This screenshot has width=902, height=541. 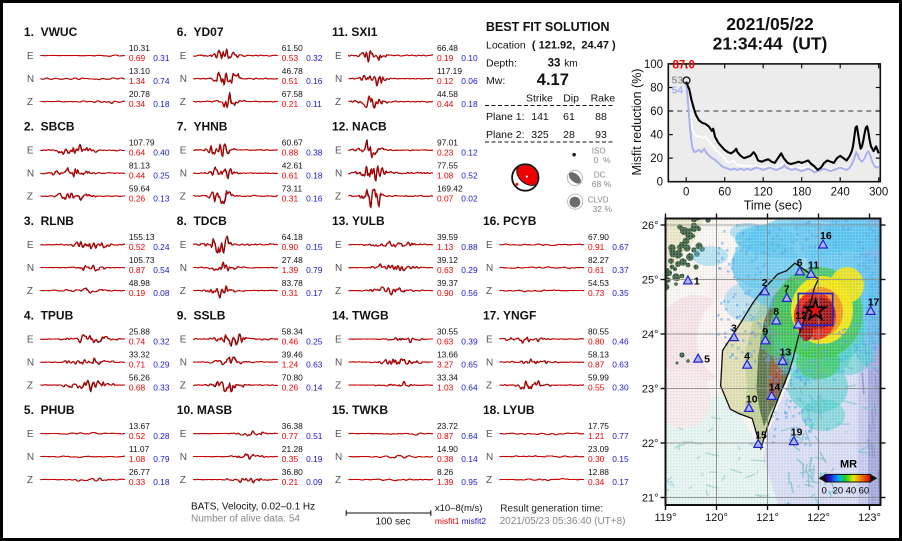 I want to click on svg-text: 3. RLNB, so click(x=49, y=221).